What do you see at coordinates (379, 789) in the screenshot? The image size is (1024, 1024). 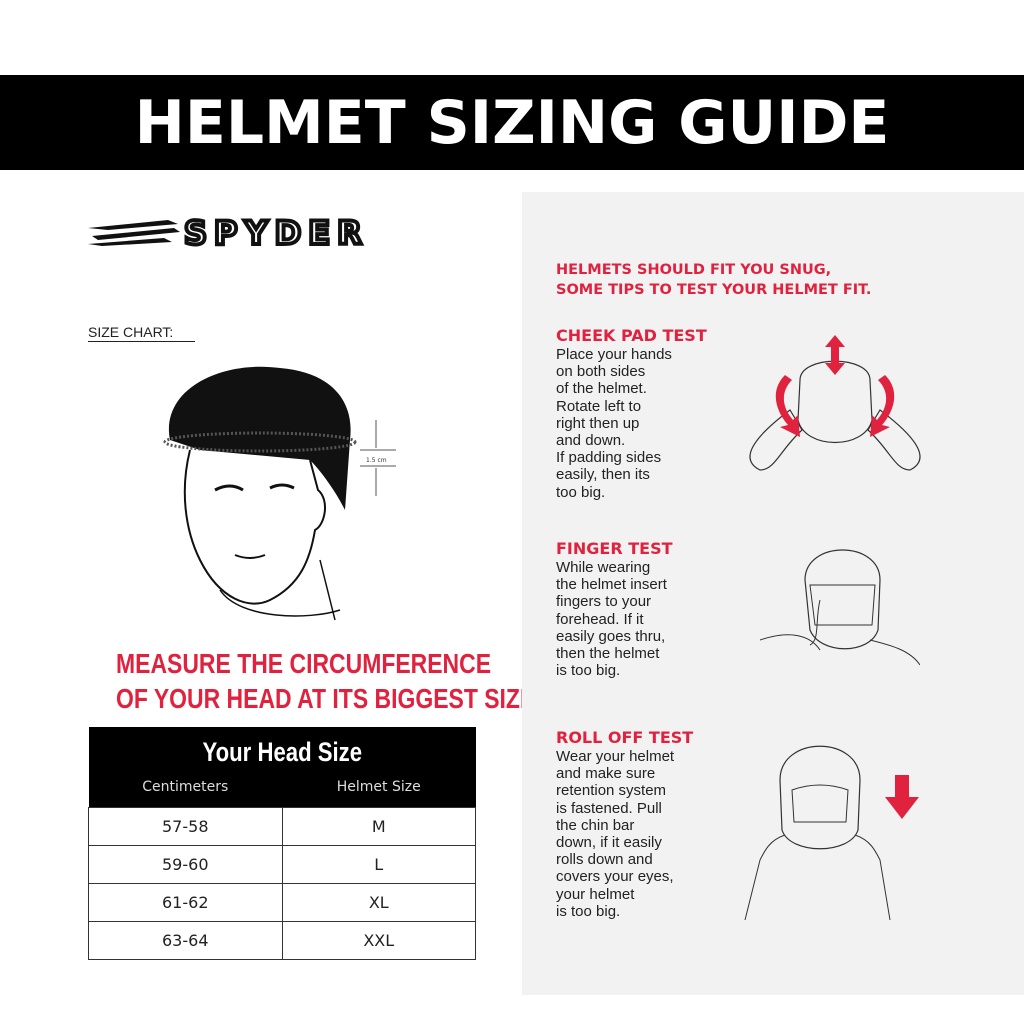 I see `column-header: Helmet Size` at bounding box center [379, 789].